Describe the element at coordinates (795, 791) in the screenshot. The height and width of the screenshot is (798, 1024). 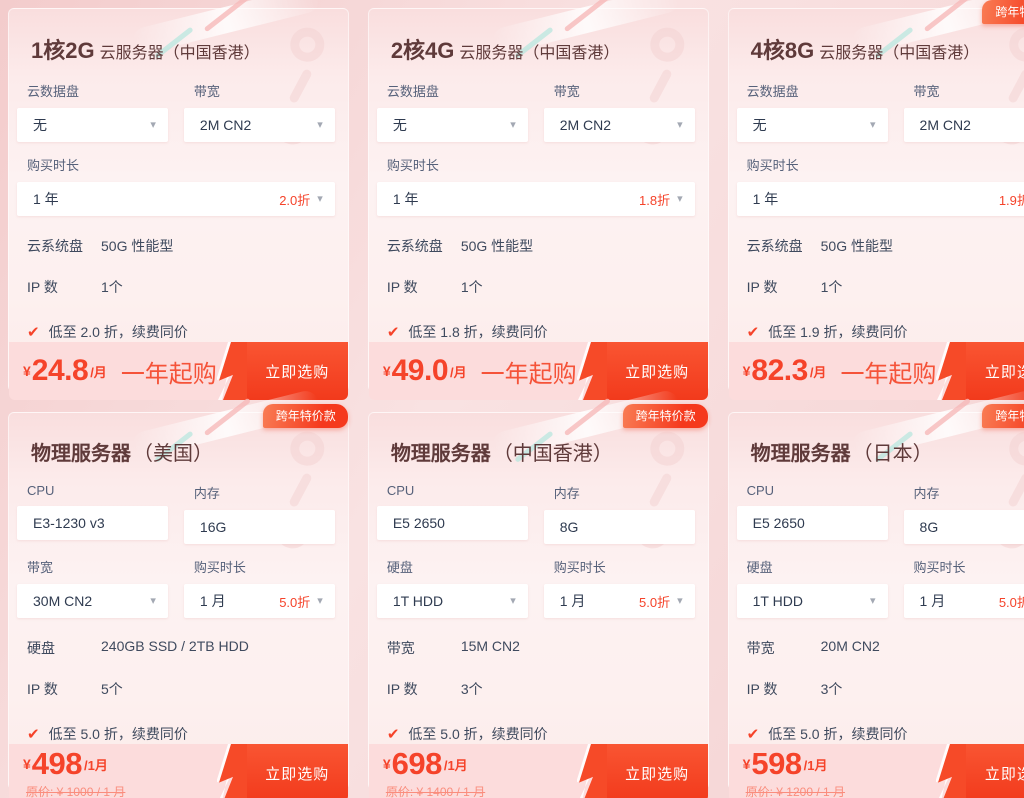
I see `original-price: 原价: ¥ 1200 / 1 月` at that location.